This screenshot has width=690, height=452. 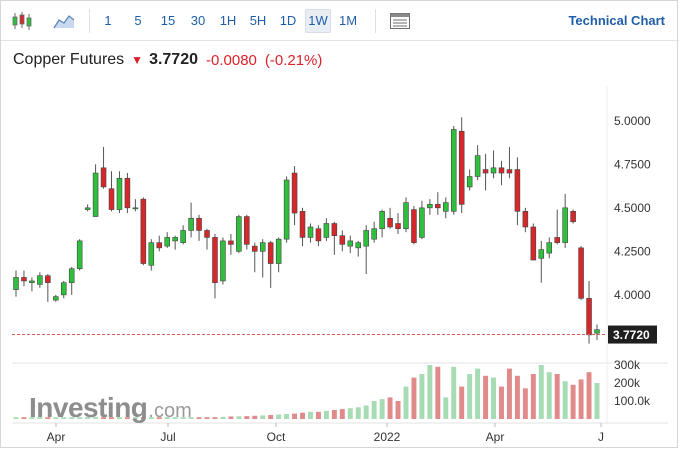 I want to click on timeframe-5h-button: 5H, so click(x=258, y=20).